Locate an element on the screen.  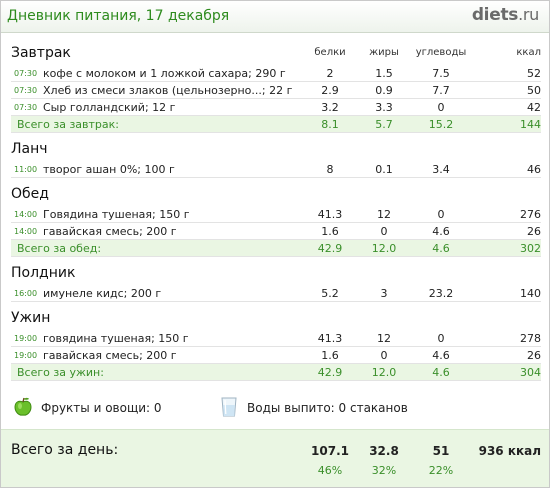
value-kcal: 304 is located at coordinates (530, 372).